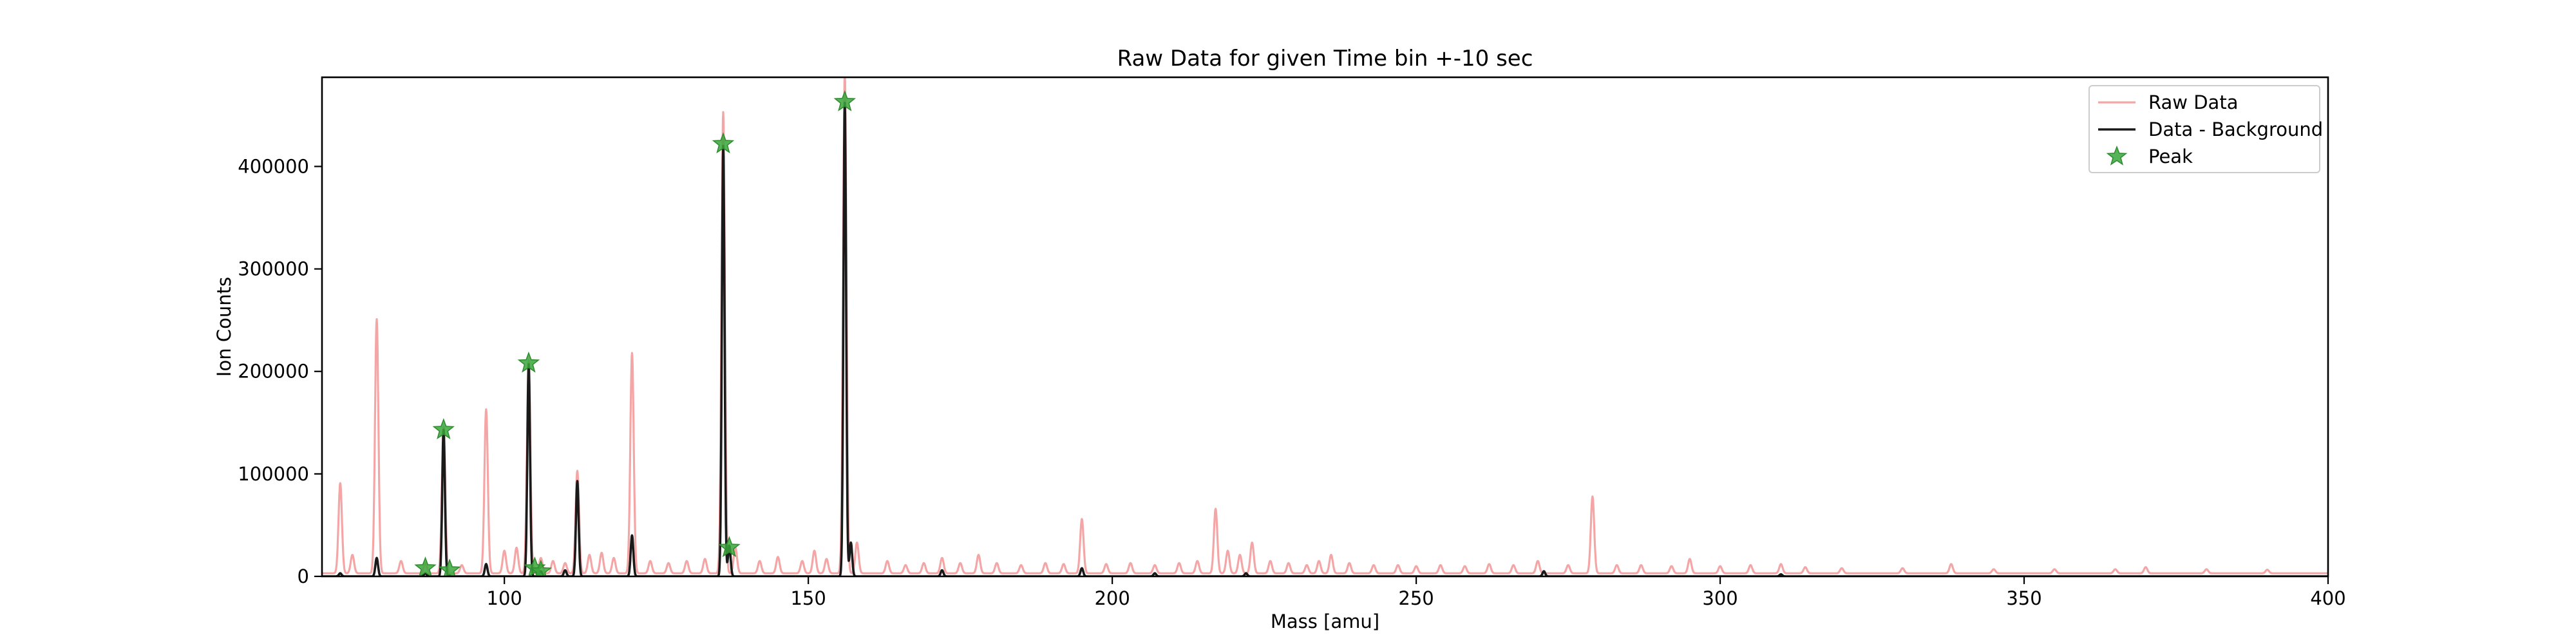  Describe the element at coordinates (273, 372) in the screenshot. I see `y-tick-label: 200000` at that location.